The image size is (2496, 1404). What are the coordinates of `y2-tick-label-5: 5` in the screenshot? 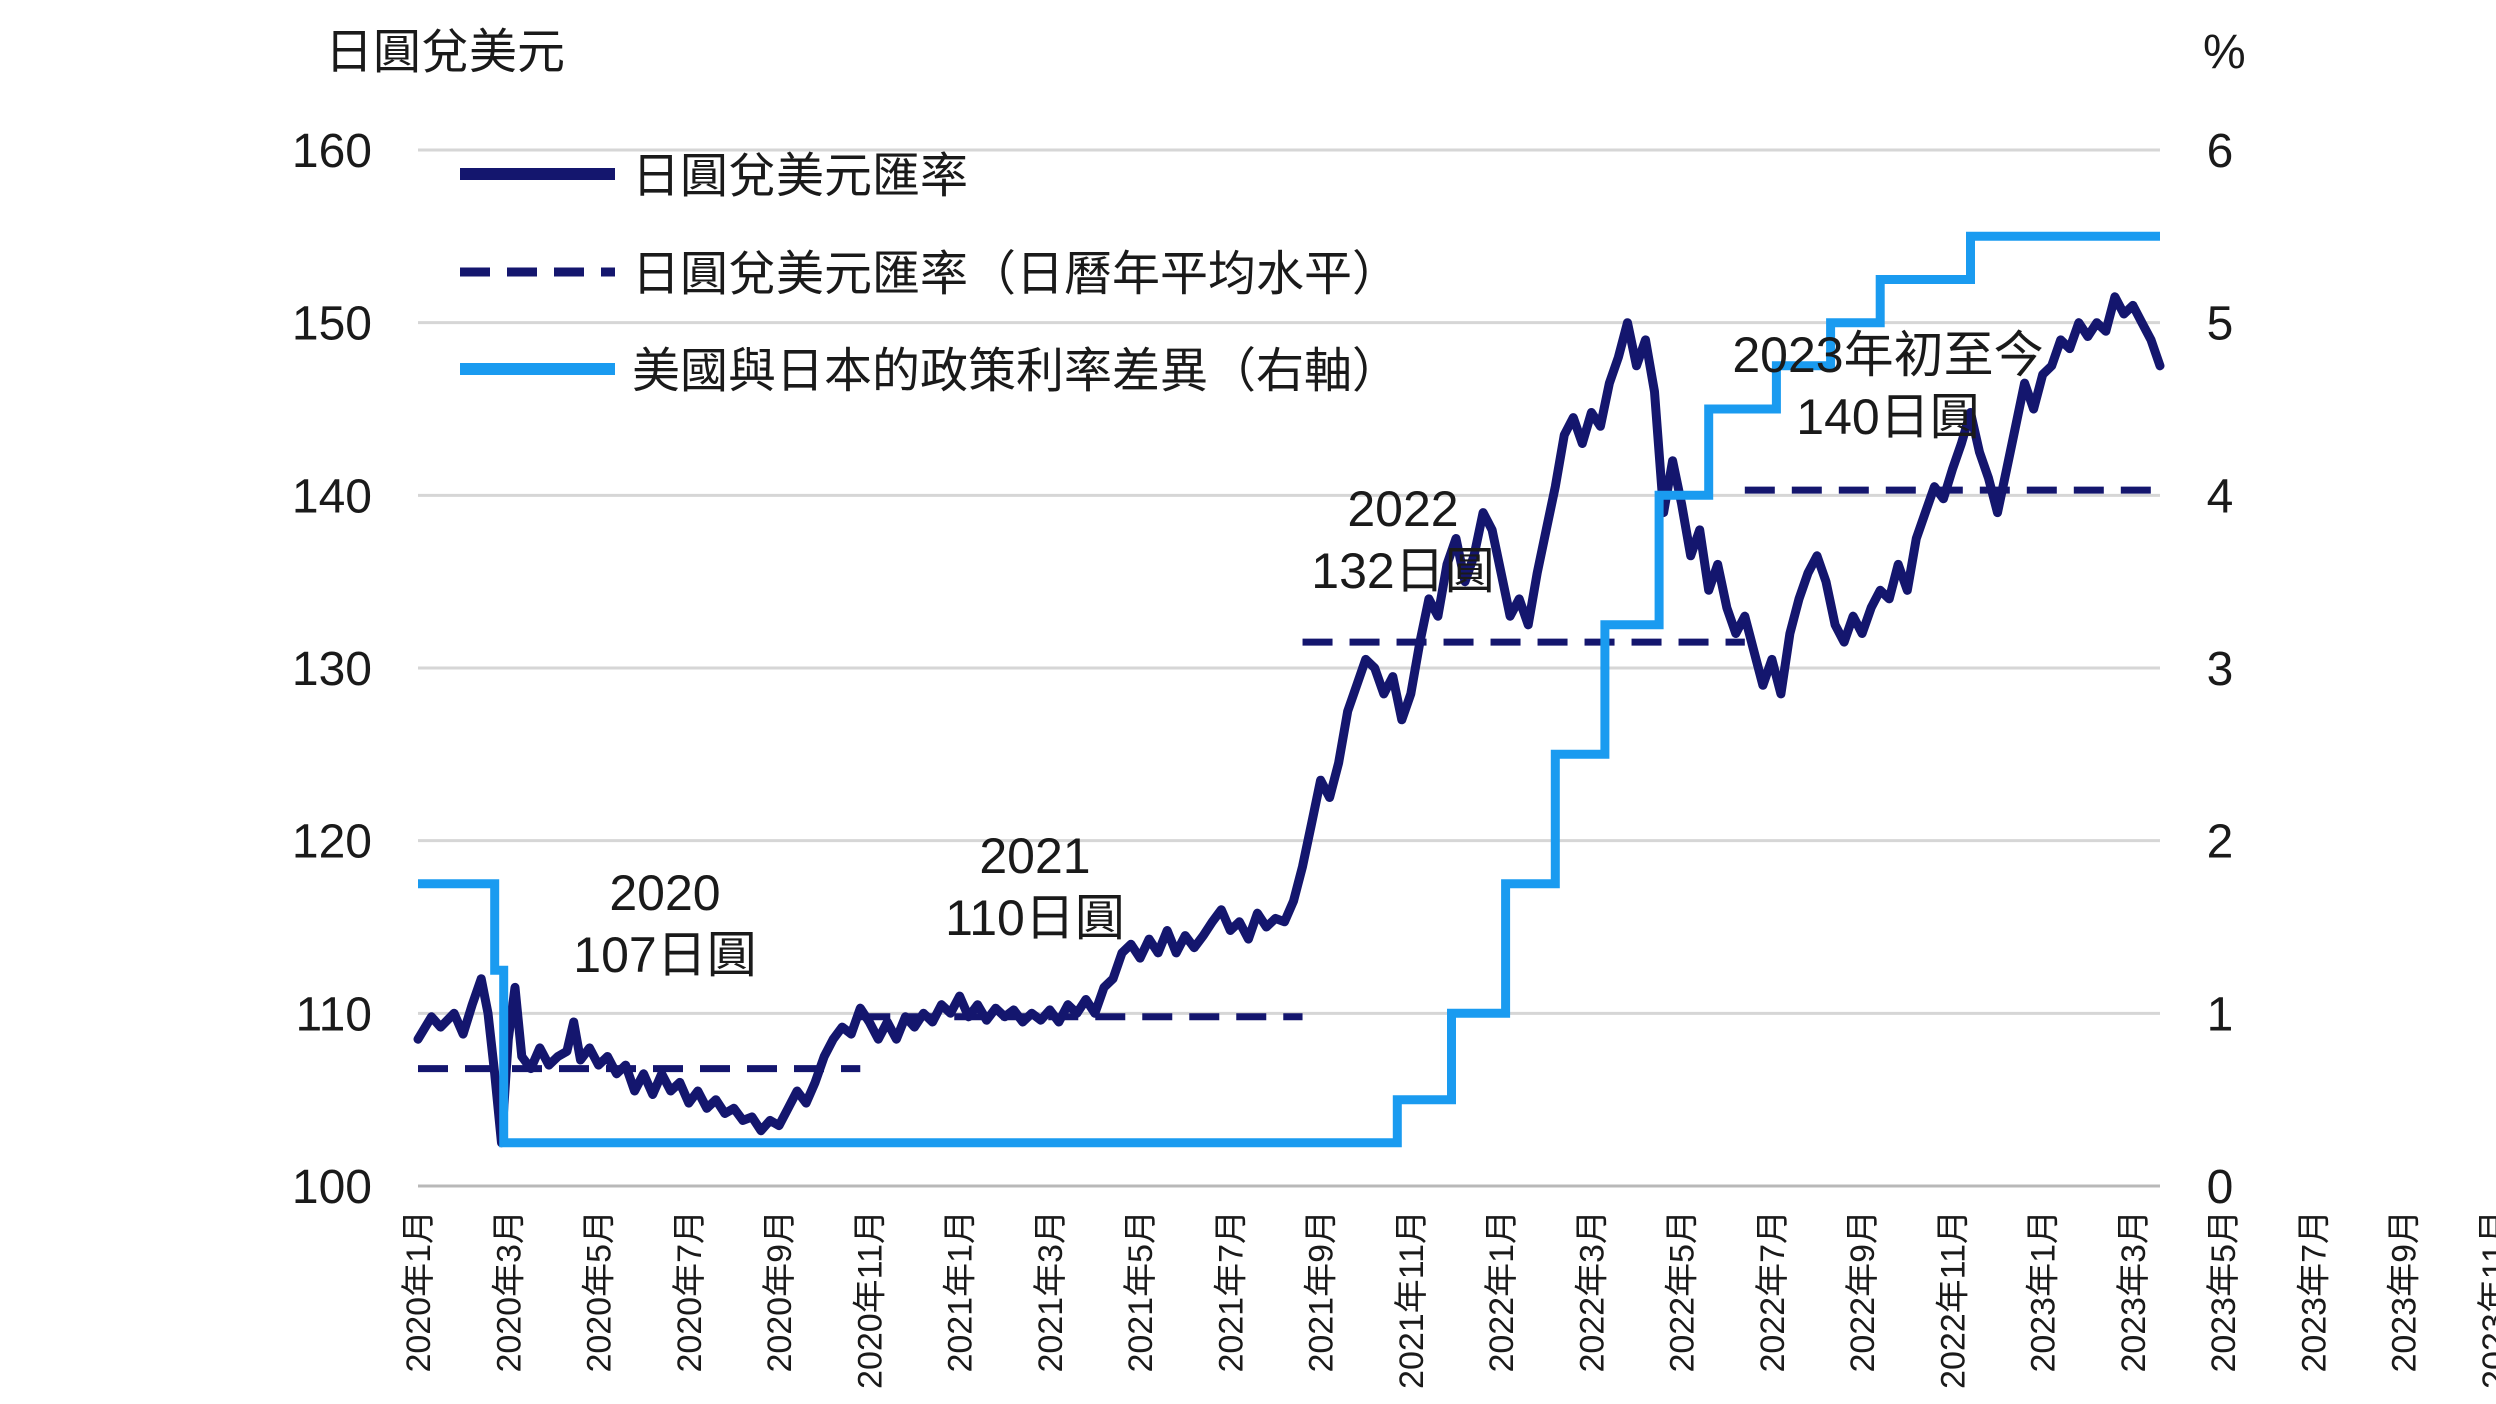 It's located at (2220, 324).